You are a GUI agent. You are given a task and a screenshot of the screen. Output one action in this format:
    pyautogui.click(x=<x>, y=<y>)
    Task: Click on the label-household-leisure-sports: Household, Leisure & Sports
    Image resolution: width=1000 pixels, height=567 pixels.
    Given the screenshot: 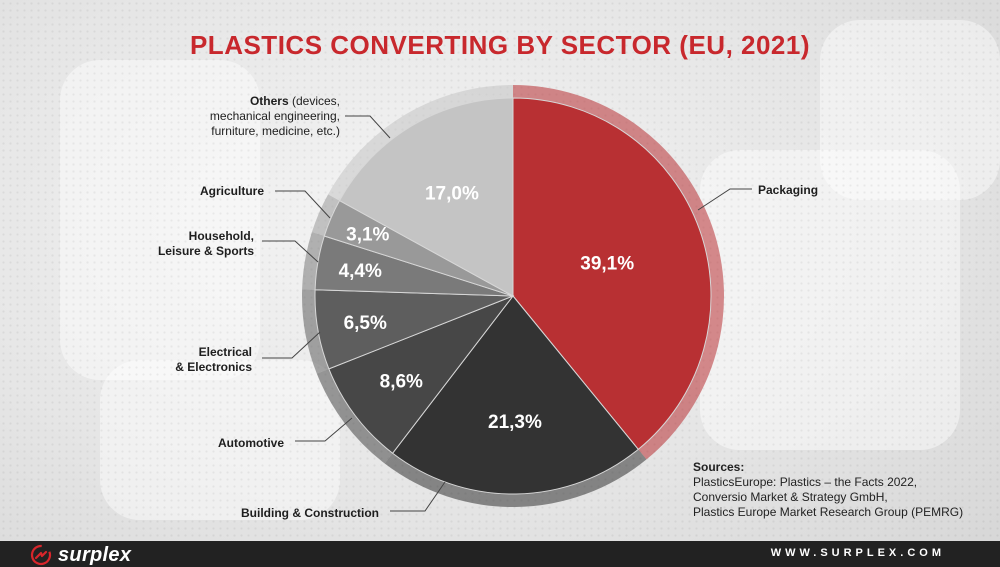 What is the action you would take?
    pyautogui.click(x=205, y=243)
    